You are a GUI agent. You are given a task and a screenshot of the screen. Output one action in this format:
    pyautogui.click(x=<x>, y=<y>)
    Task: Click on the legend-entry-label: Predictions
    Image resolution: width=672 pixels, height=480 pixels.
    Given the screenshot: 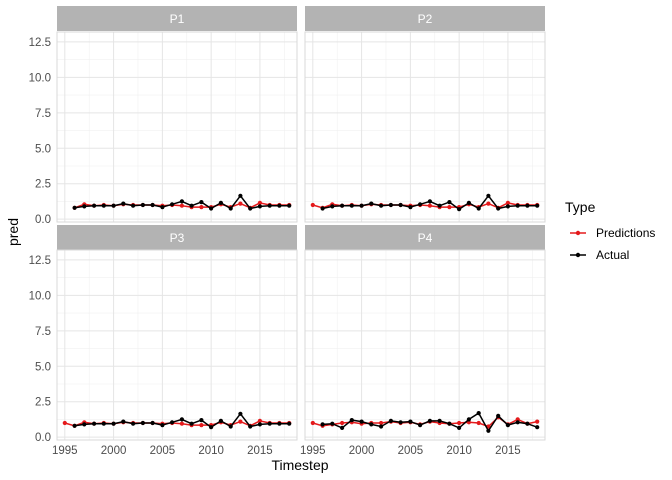 What is the action you would take?
    pyautogui.click(x=625, y=233)
    